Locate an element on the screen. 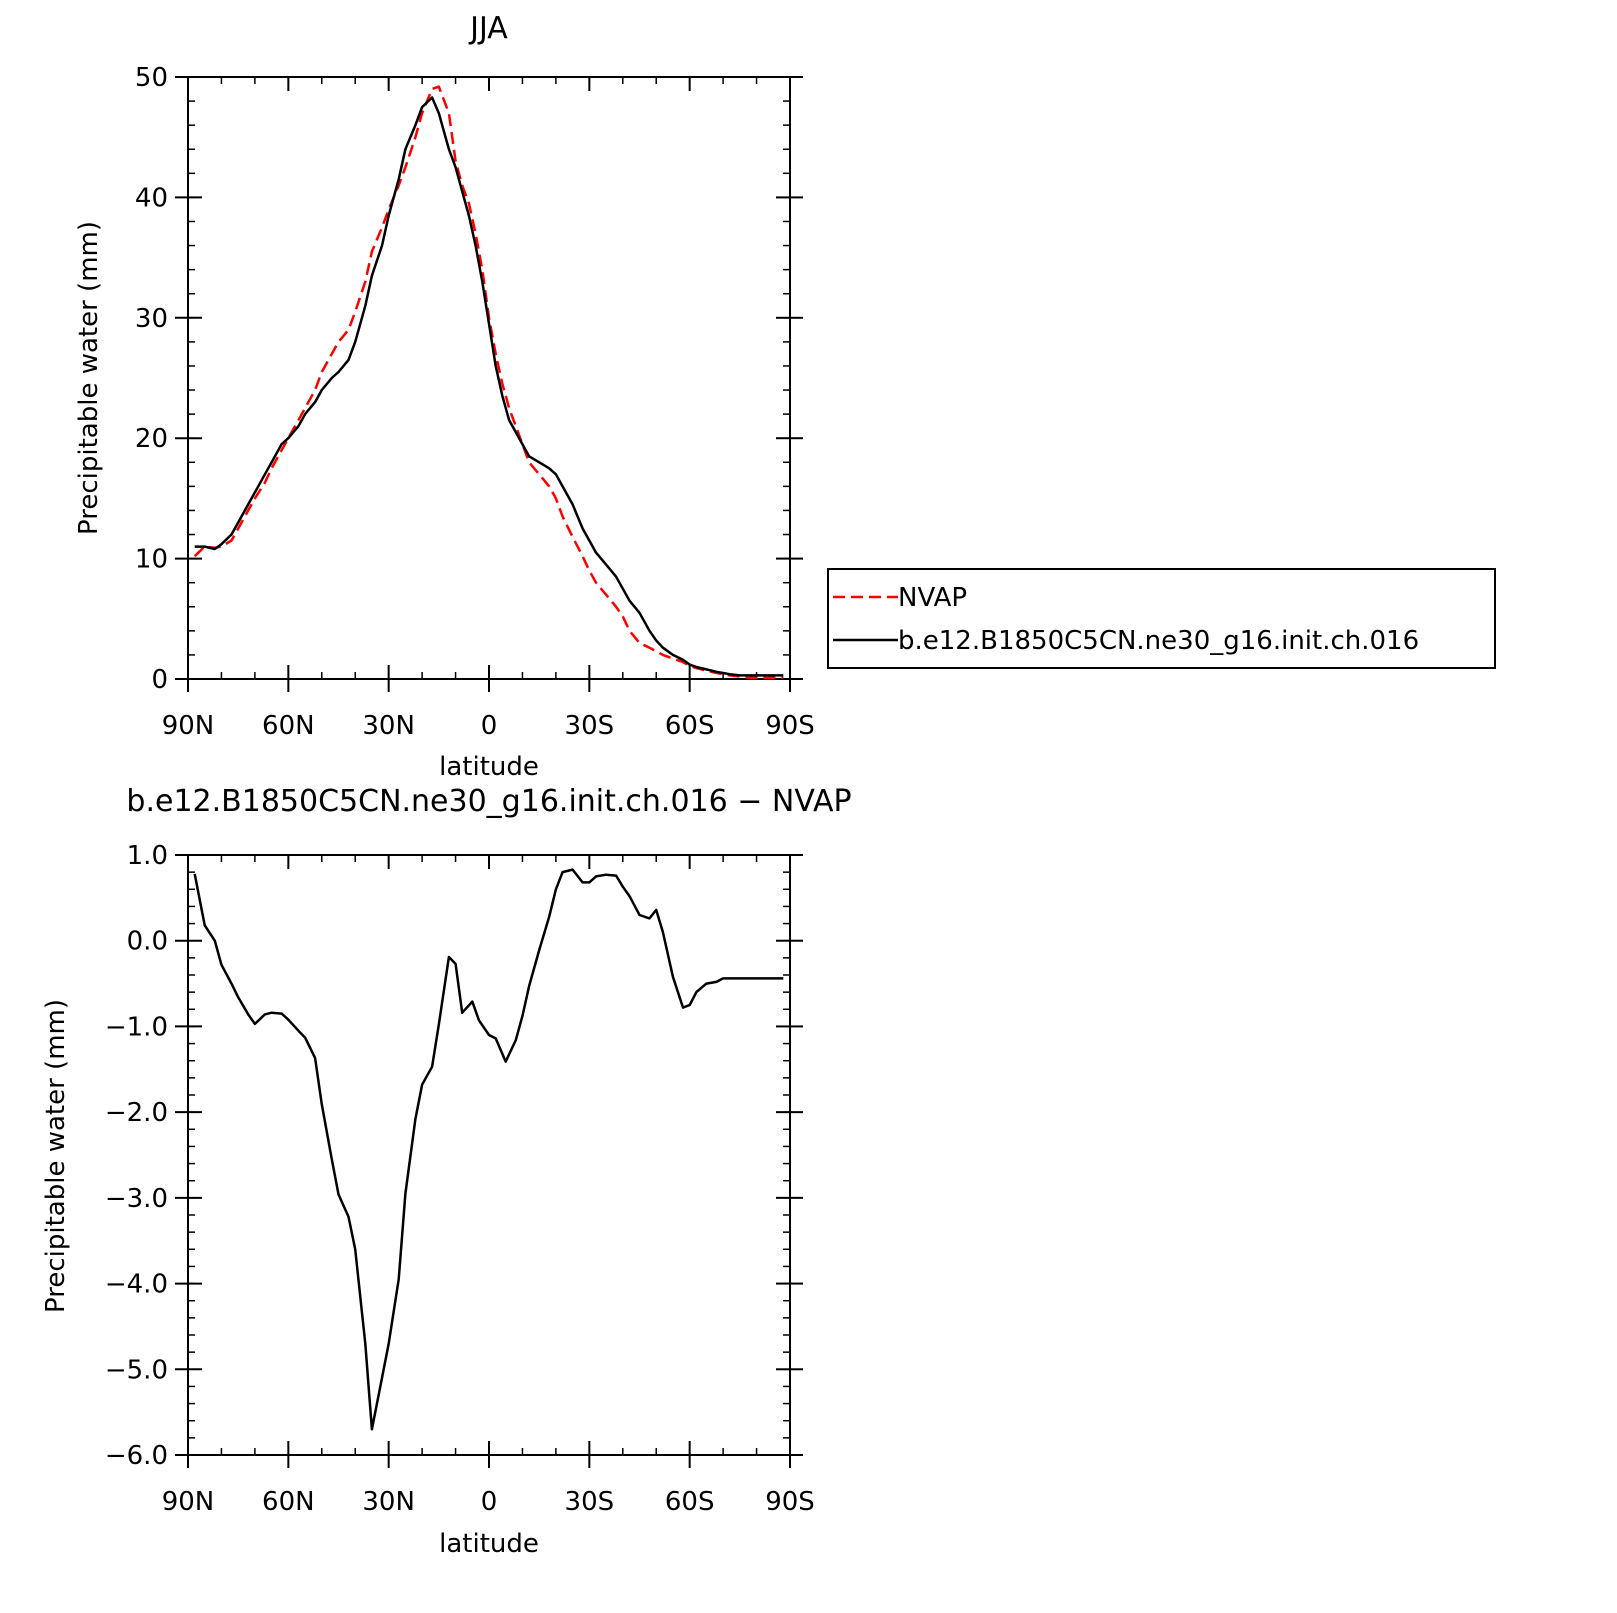 This screenshot has width=1617, height=1613. bottom-x-tick-label: 90N is located at coordinates (188, 1502).